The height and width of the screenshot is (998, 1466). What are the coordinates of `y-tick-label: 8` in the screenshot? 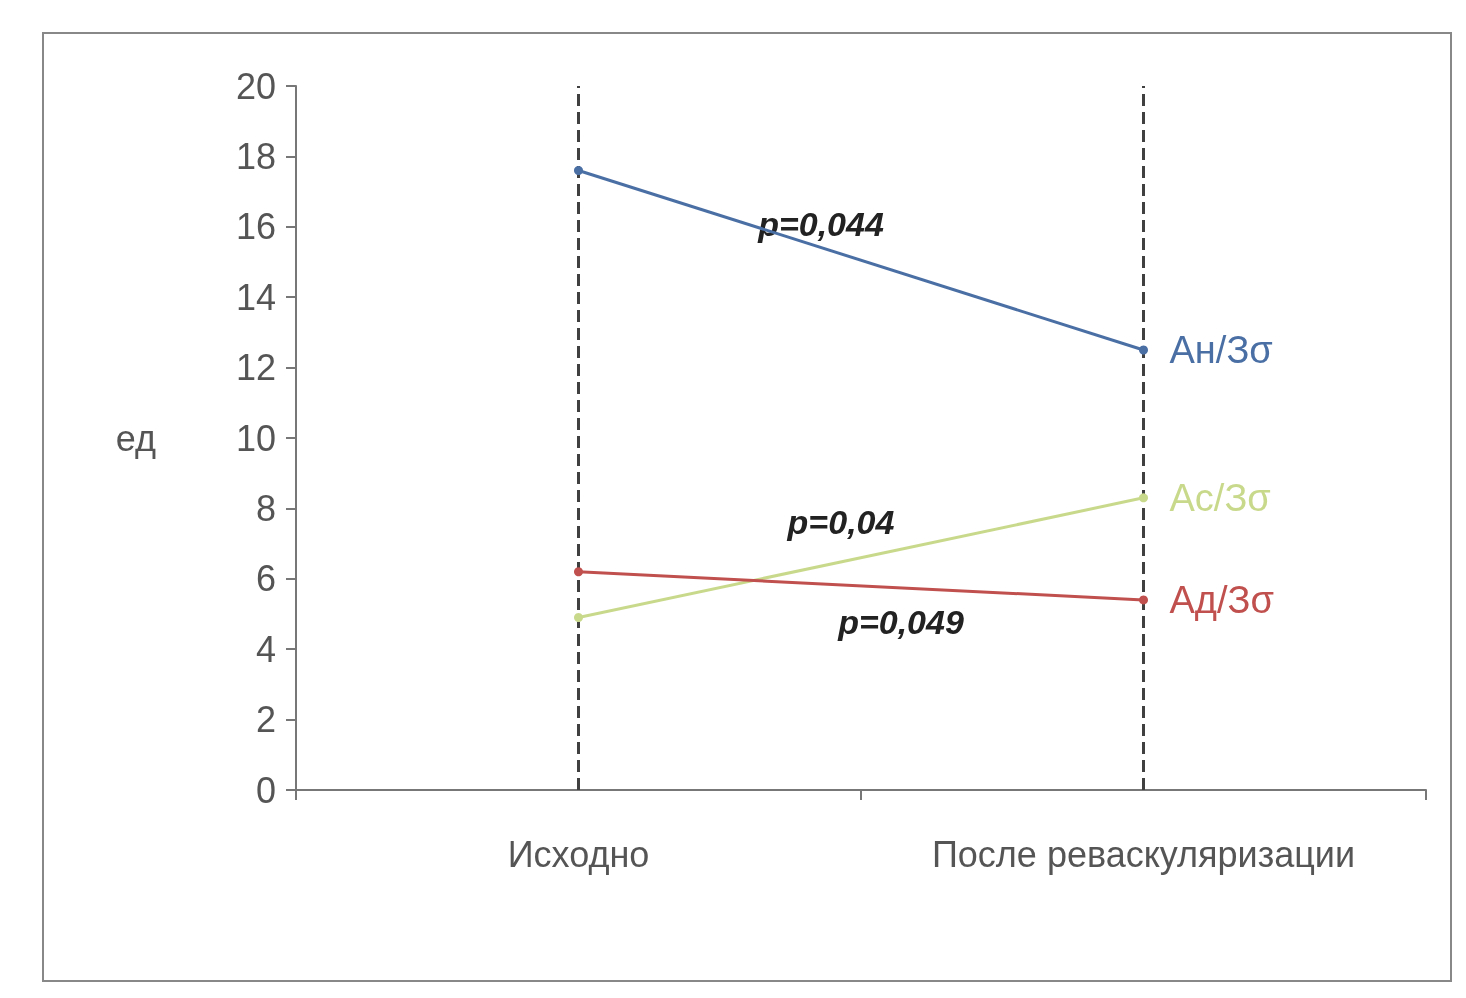 It's located at (265, 508).